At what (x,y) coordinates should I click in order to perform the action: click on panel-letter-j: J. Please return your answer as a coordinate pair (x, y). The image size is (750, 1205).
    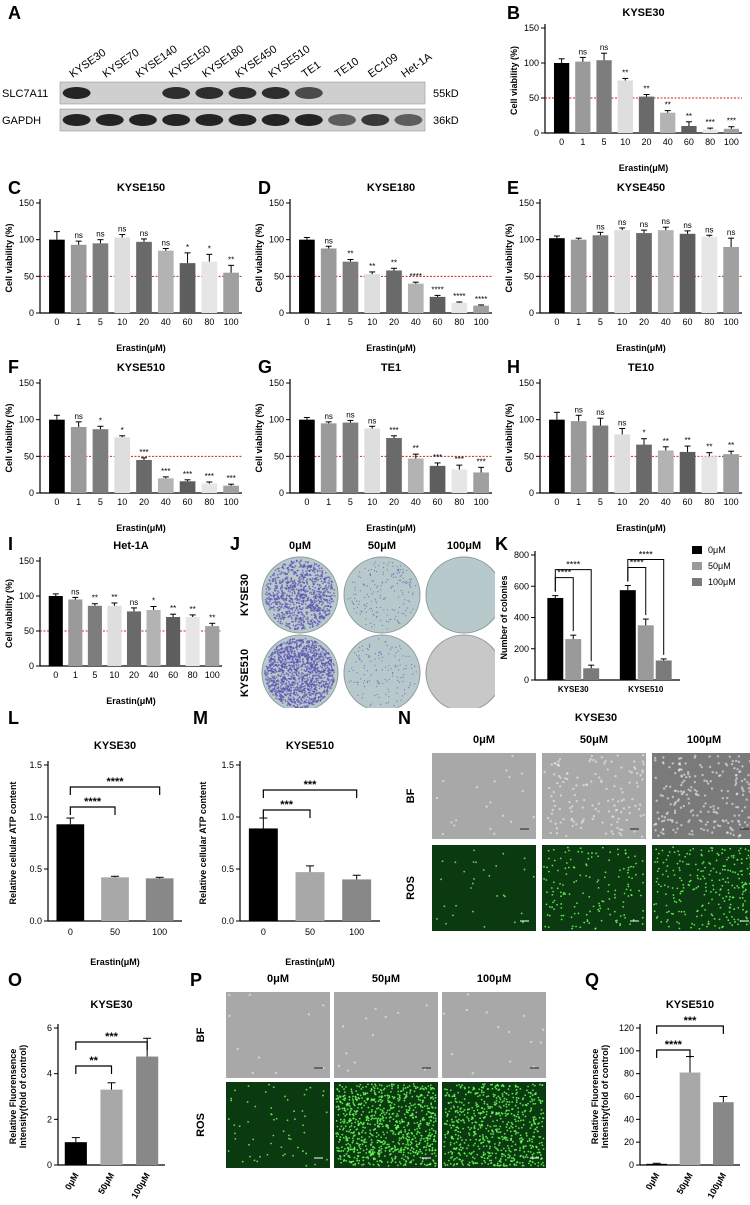
    Looking at the image, I should click on (235, 544).